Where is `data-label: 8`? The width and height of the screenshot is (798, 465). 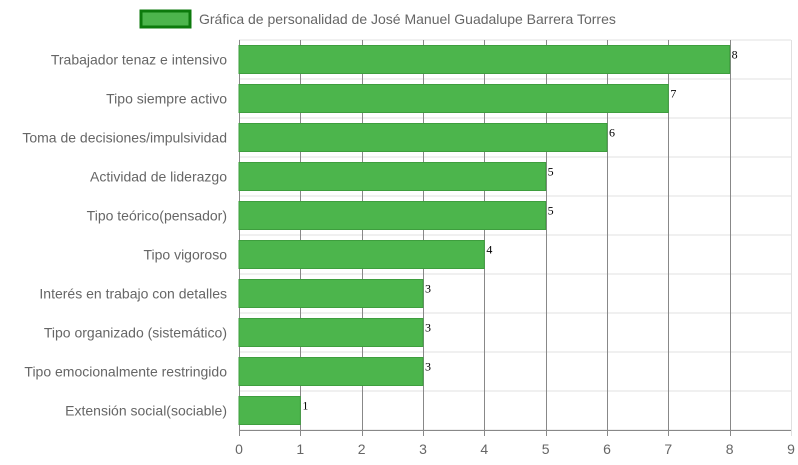 data-label: 8 is located at coordinates (735, 55).